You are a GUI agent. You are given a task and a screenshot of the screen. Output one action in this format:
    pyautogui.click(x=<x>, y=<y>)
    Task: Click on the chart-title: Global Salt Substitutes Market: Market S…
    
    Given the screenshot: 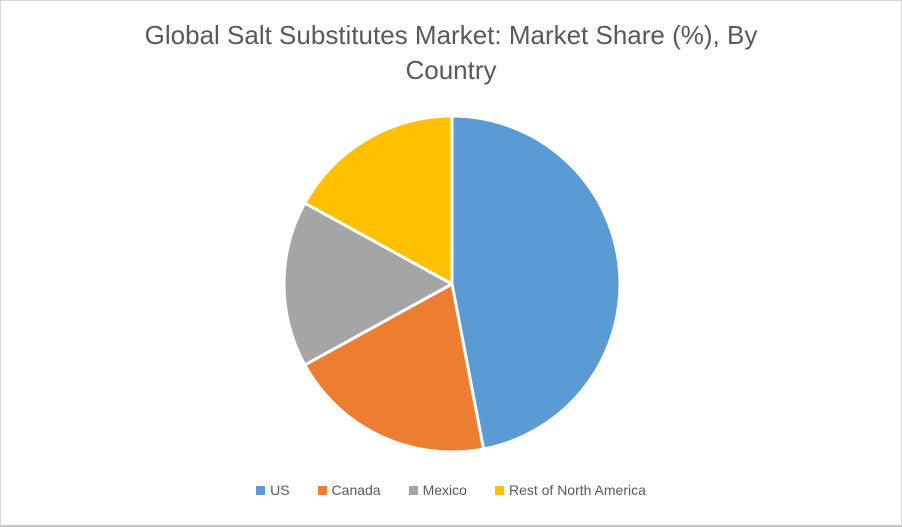 What is the action you would take?
    pyautogui.click(x=451, y=53)
    